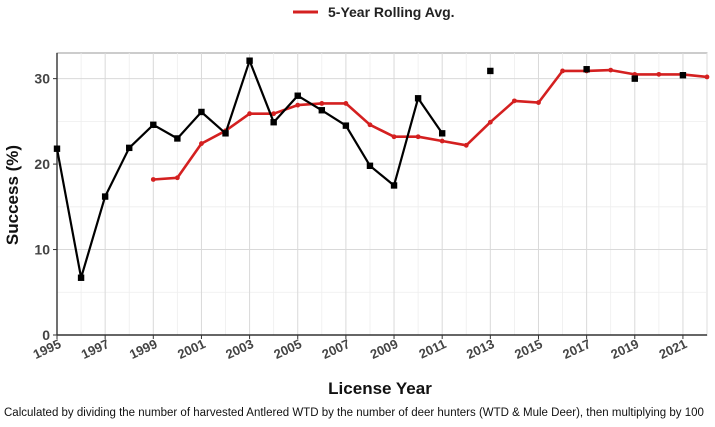 Image resolution: width=715 pixels, height=427 pixels. What do you see at coordinates (191, 349) in the screenshot?
I see `x-tick-label: 2001` at bounding box center [191, 349].